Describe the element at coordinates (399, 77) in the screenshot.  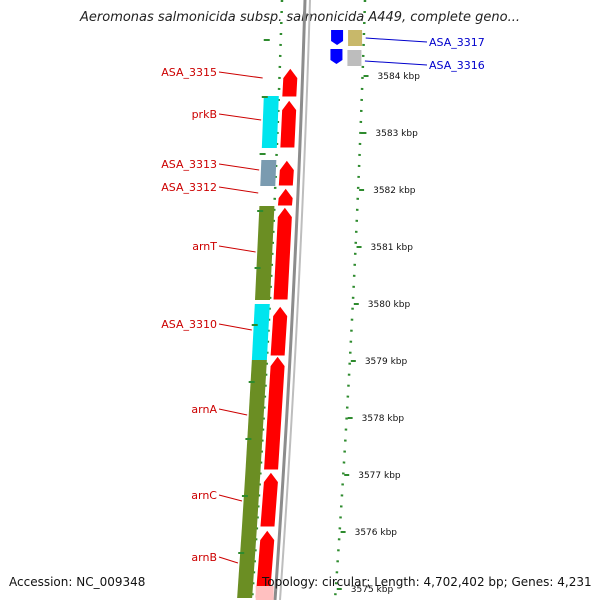
I see `scale-label: 3584 kbp` at that location.